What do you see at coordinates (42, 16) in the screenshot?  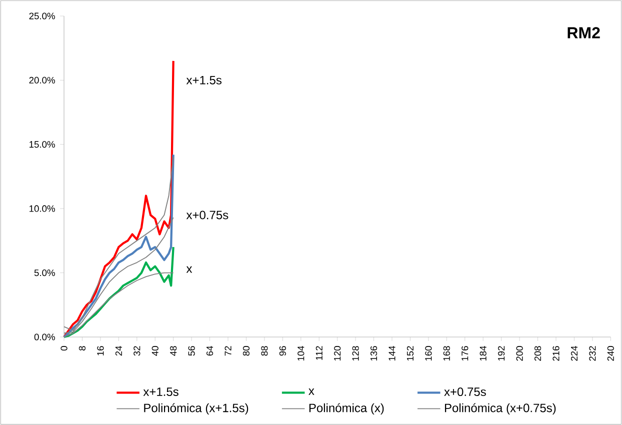 I see `y-tick-label: 25.0%` at bounding box center [42, 16].